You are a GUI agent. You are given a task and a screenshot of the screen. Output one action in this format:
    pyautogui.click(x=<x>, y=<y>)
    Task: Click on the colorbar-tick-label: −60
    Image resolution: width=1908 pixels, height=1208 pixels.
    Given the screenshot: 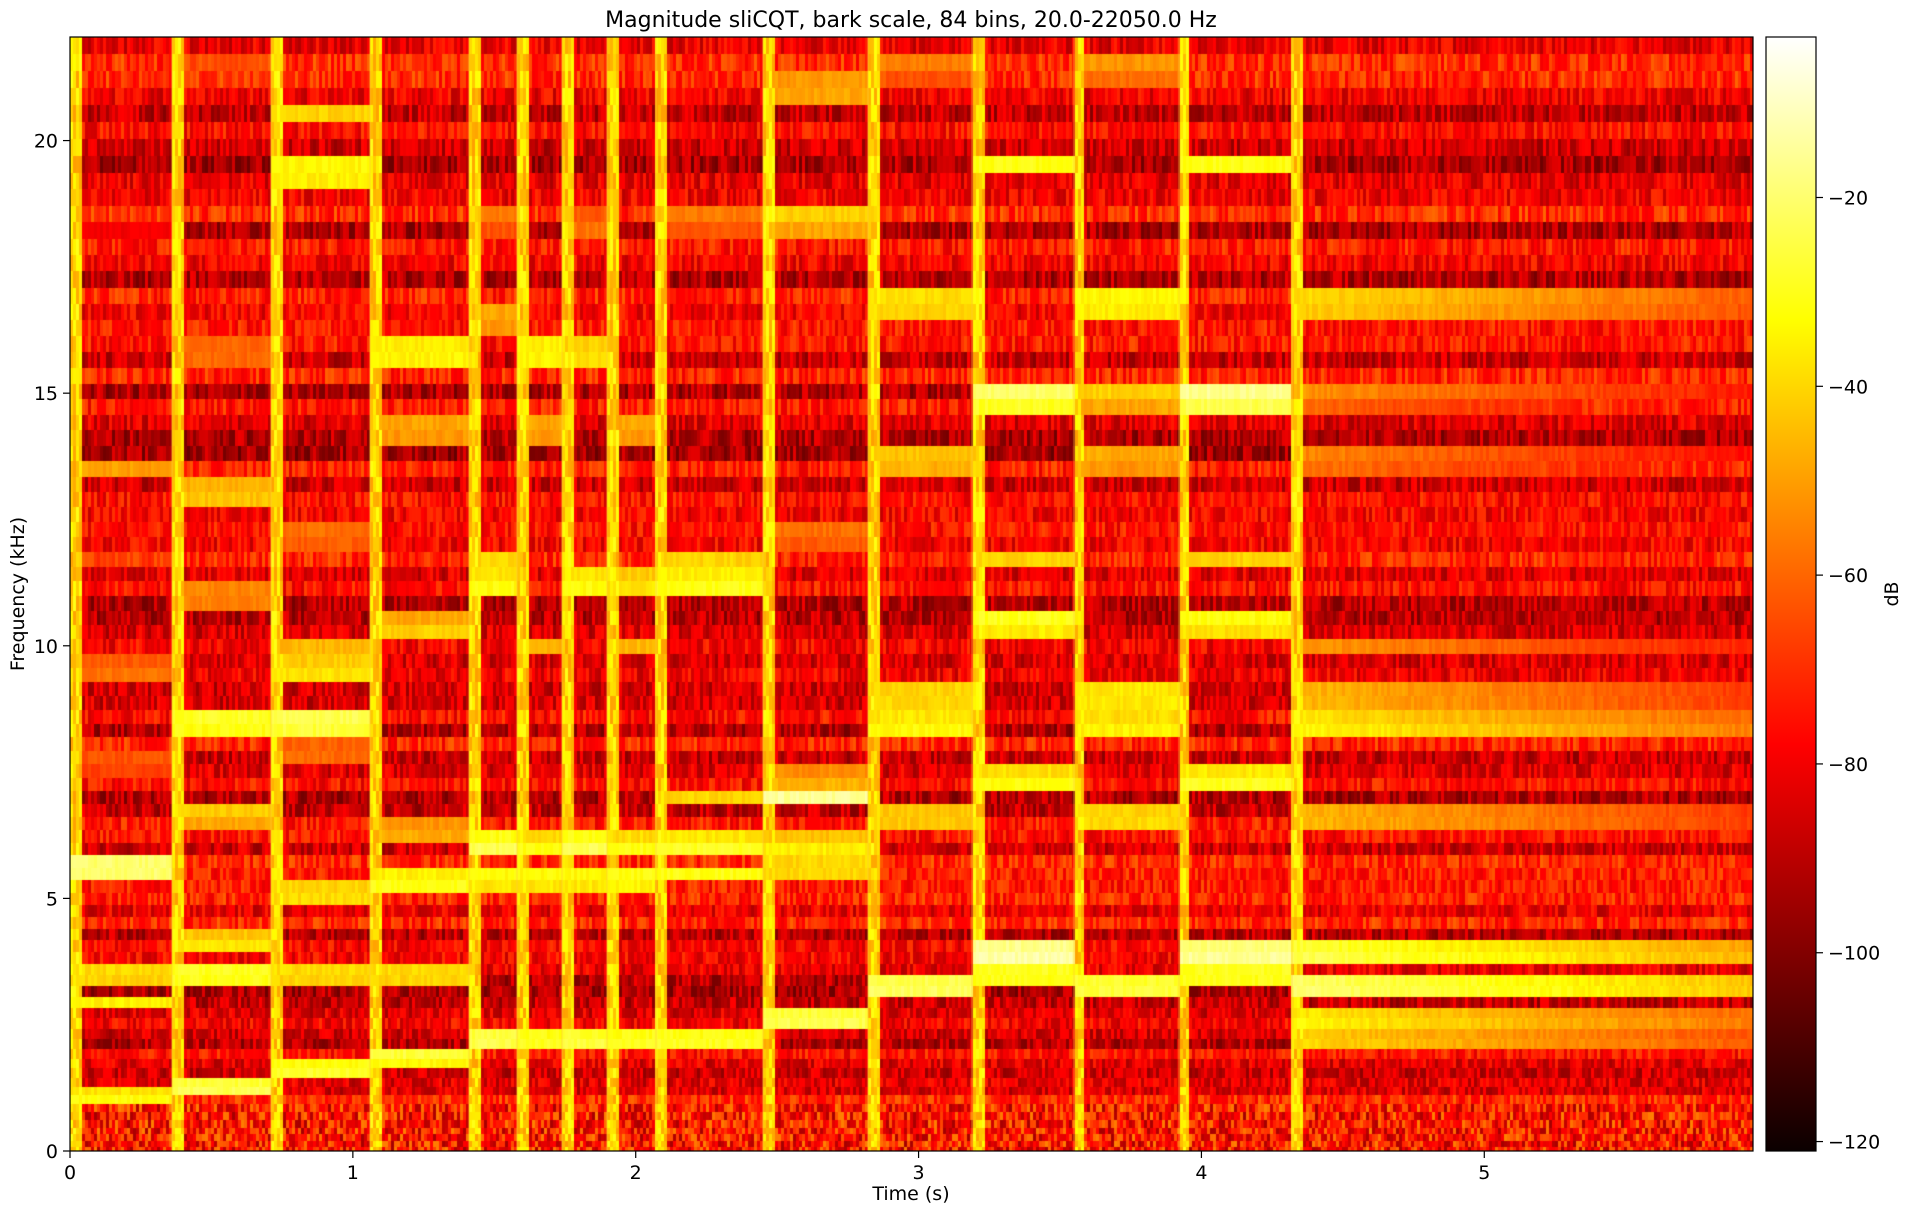 What is the action you would take?
    pyautogui.click(x=1848, y=576)
    